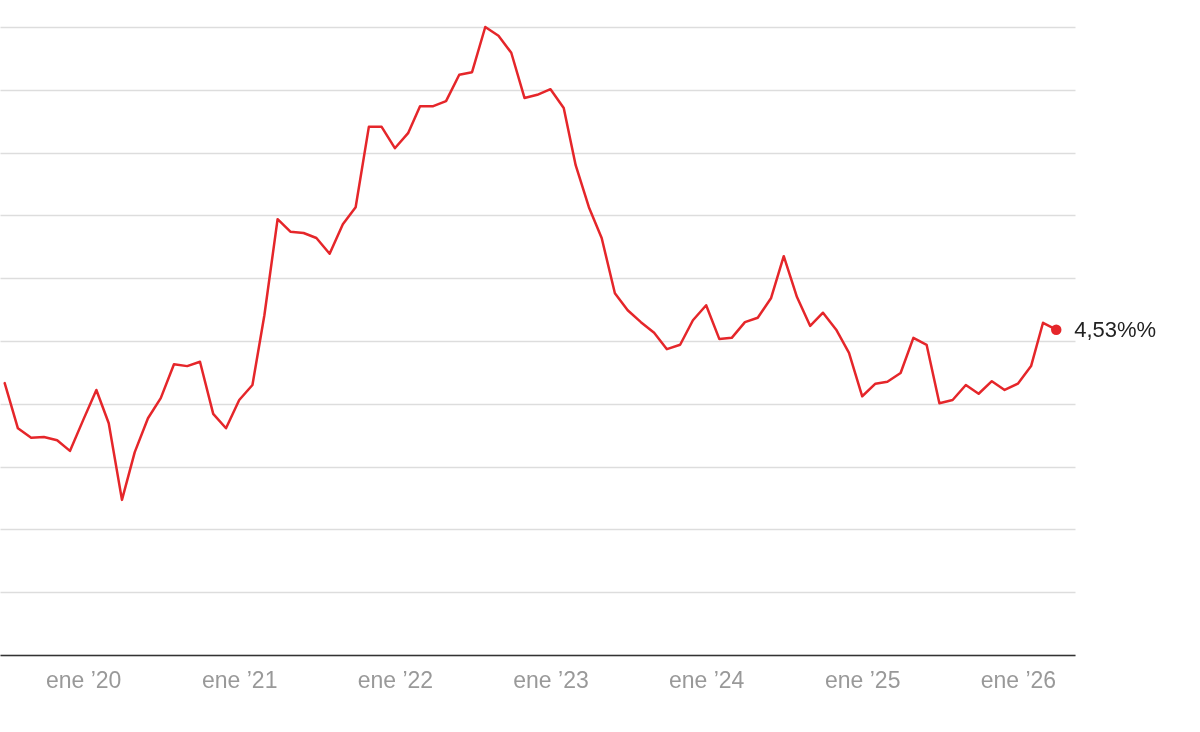 The height and width of the screenshot is (732, 1200). What do you see at coordinates (862, 679) in the screenshot?
I see `x-tick-label: ene ’25` at bounding box center [862, 679].